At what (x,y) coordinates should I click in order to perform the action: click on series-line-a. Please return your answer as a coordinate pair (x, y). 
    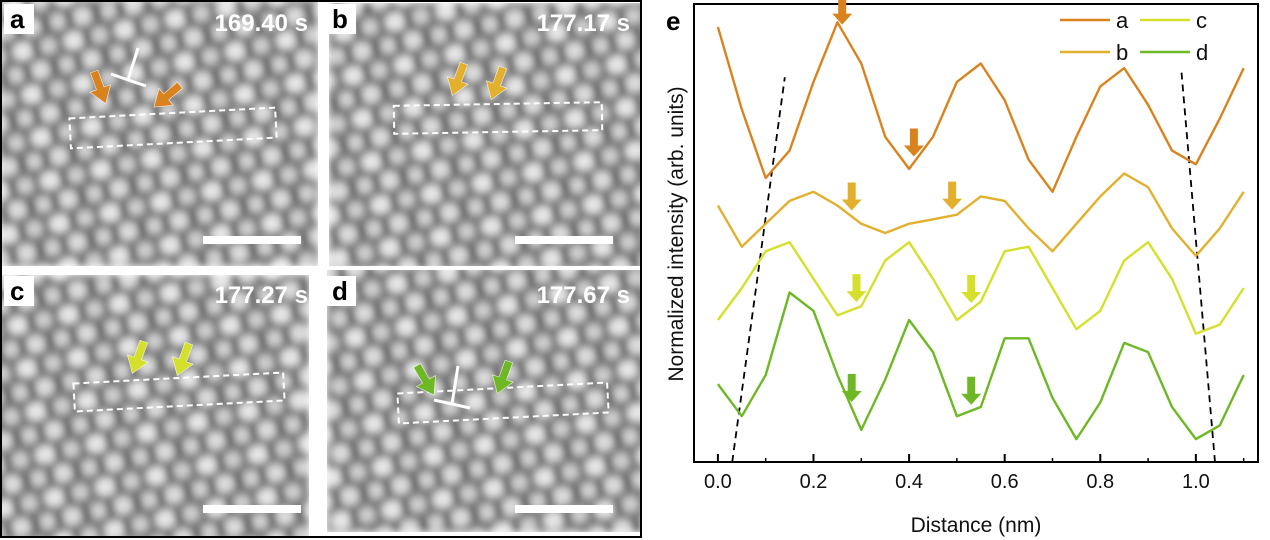
    Looking at the image, I should click on (980, 107).